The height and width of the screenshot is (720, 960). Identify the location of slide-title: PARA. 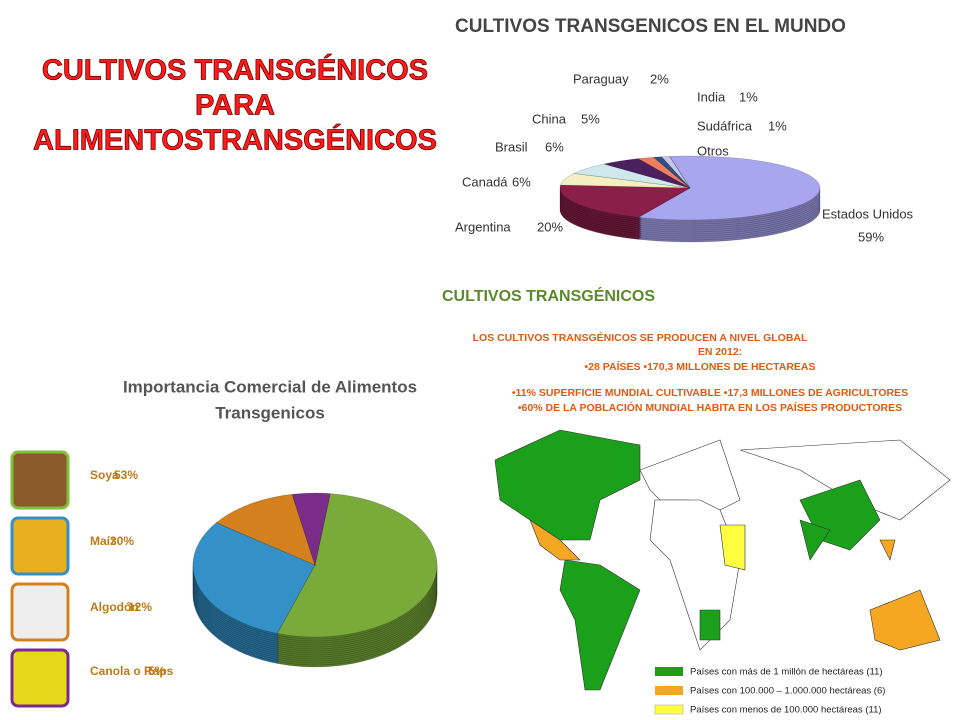
(235, 106).